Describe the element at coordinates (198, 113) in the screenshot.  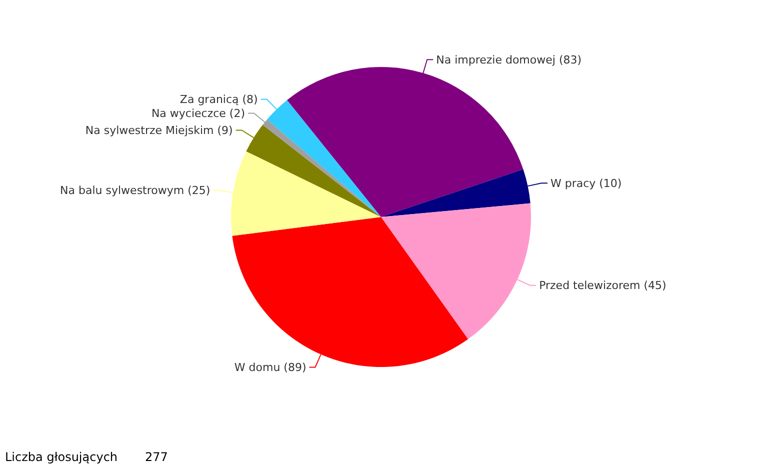
I see `slice-label: Na wycieczce (2)` at that location.